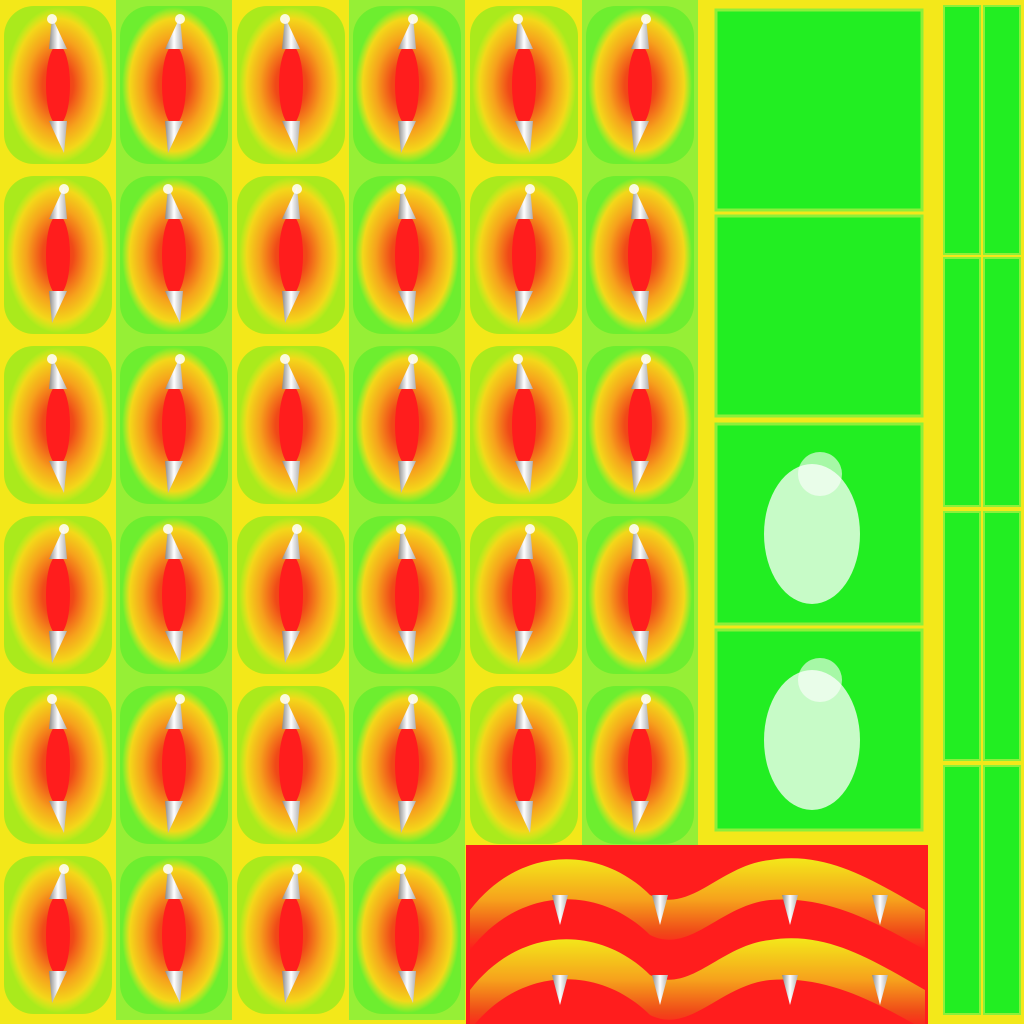 The height and width of the screenshot is (1024, 1024). Describe the element at coordinates (977, 512) in the screenshot. I see `green-side-bars` at that location.